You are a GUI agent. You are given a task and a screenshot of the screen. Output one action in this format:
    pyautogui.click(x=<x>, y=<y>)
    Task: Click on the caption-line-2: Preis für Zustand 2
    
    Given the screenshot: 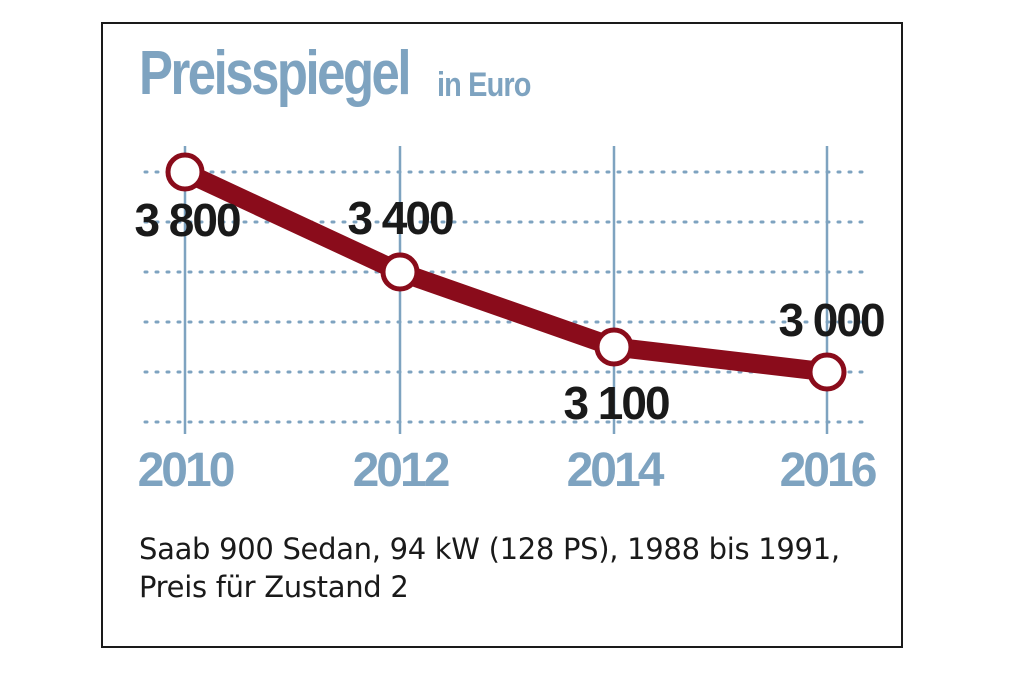 What is the action you would take?
    pyautogui.click(x=274, y=587)
    